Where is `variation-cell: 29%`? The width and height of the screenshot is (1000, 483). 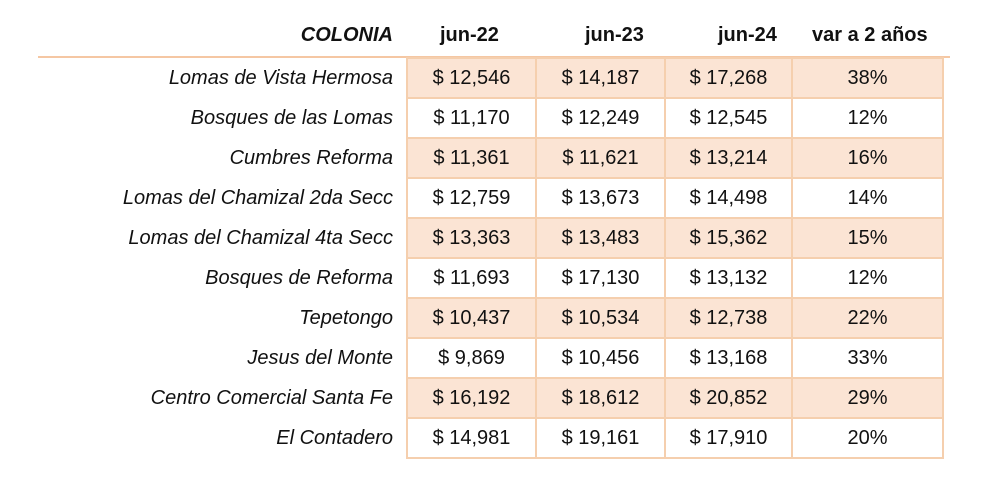
variation-cell: 29% is located at coordinates (867, 398).